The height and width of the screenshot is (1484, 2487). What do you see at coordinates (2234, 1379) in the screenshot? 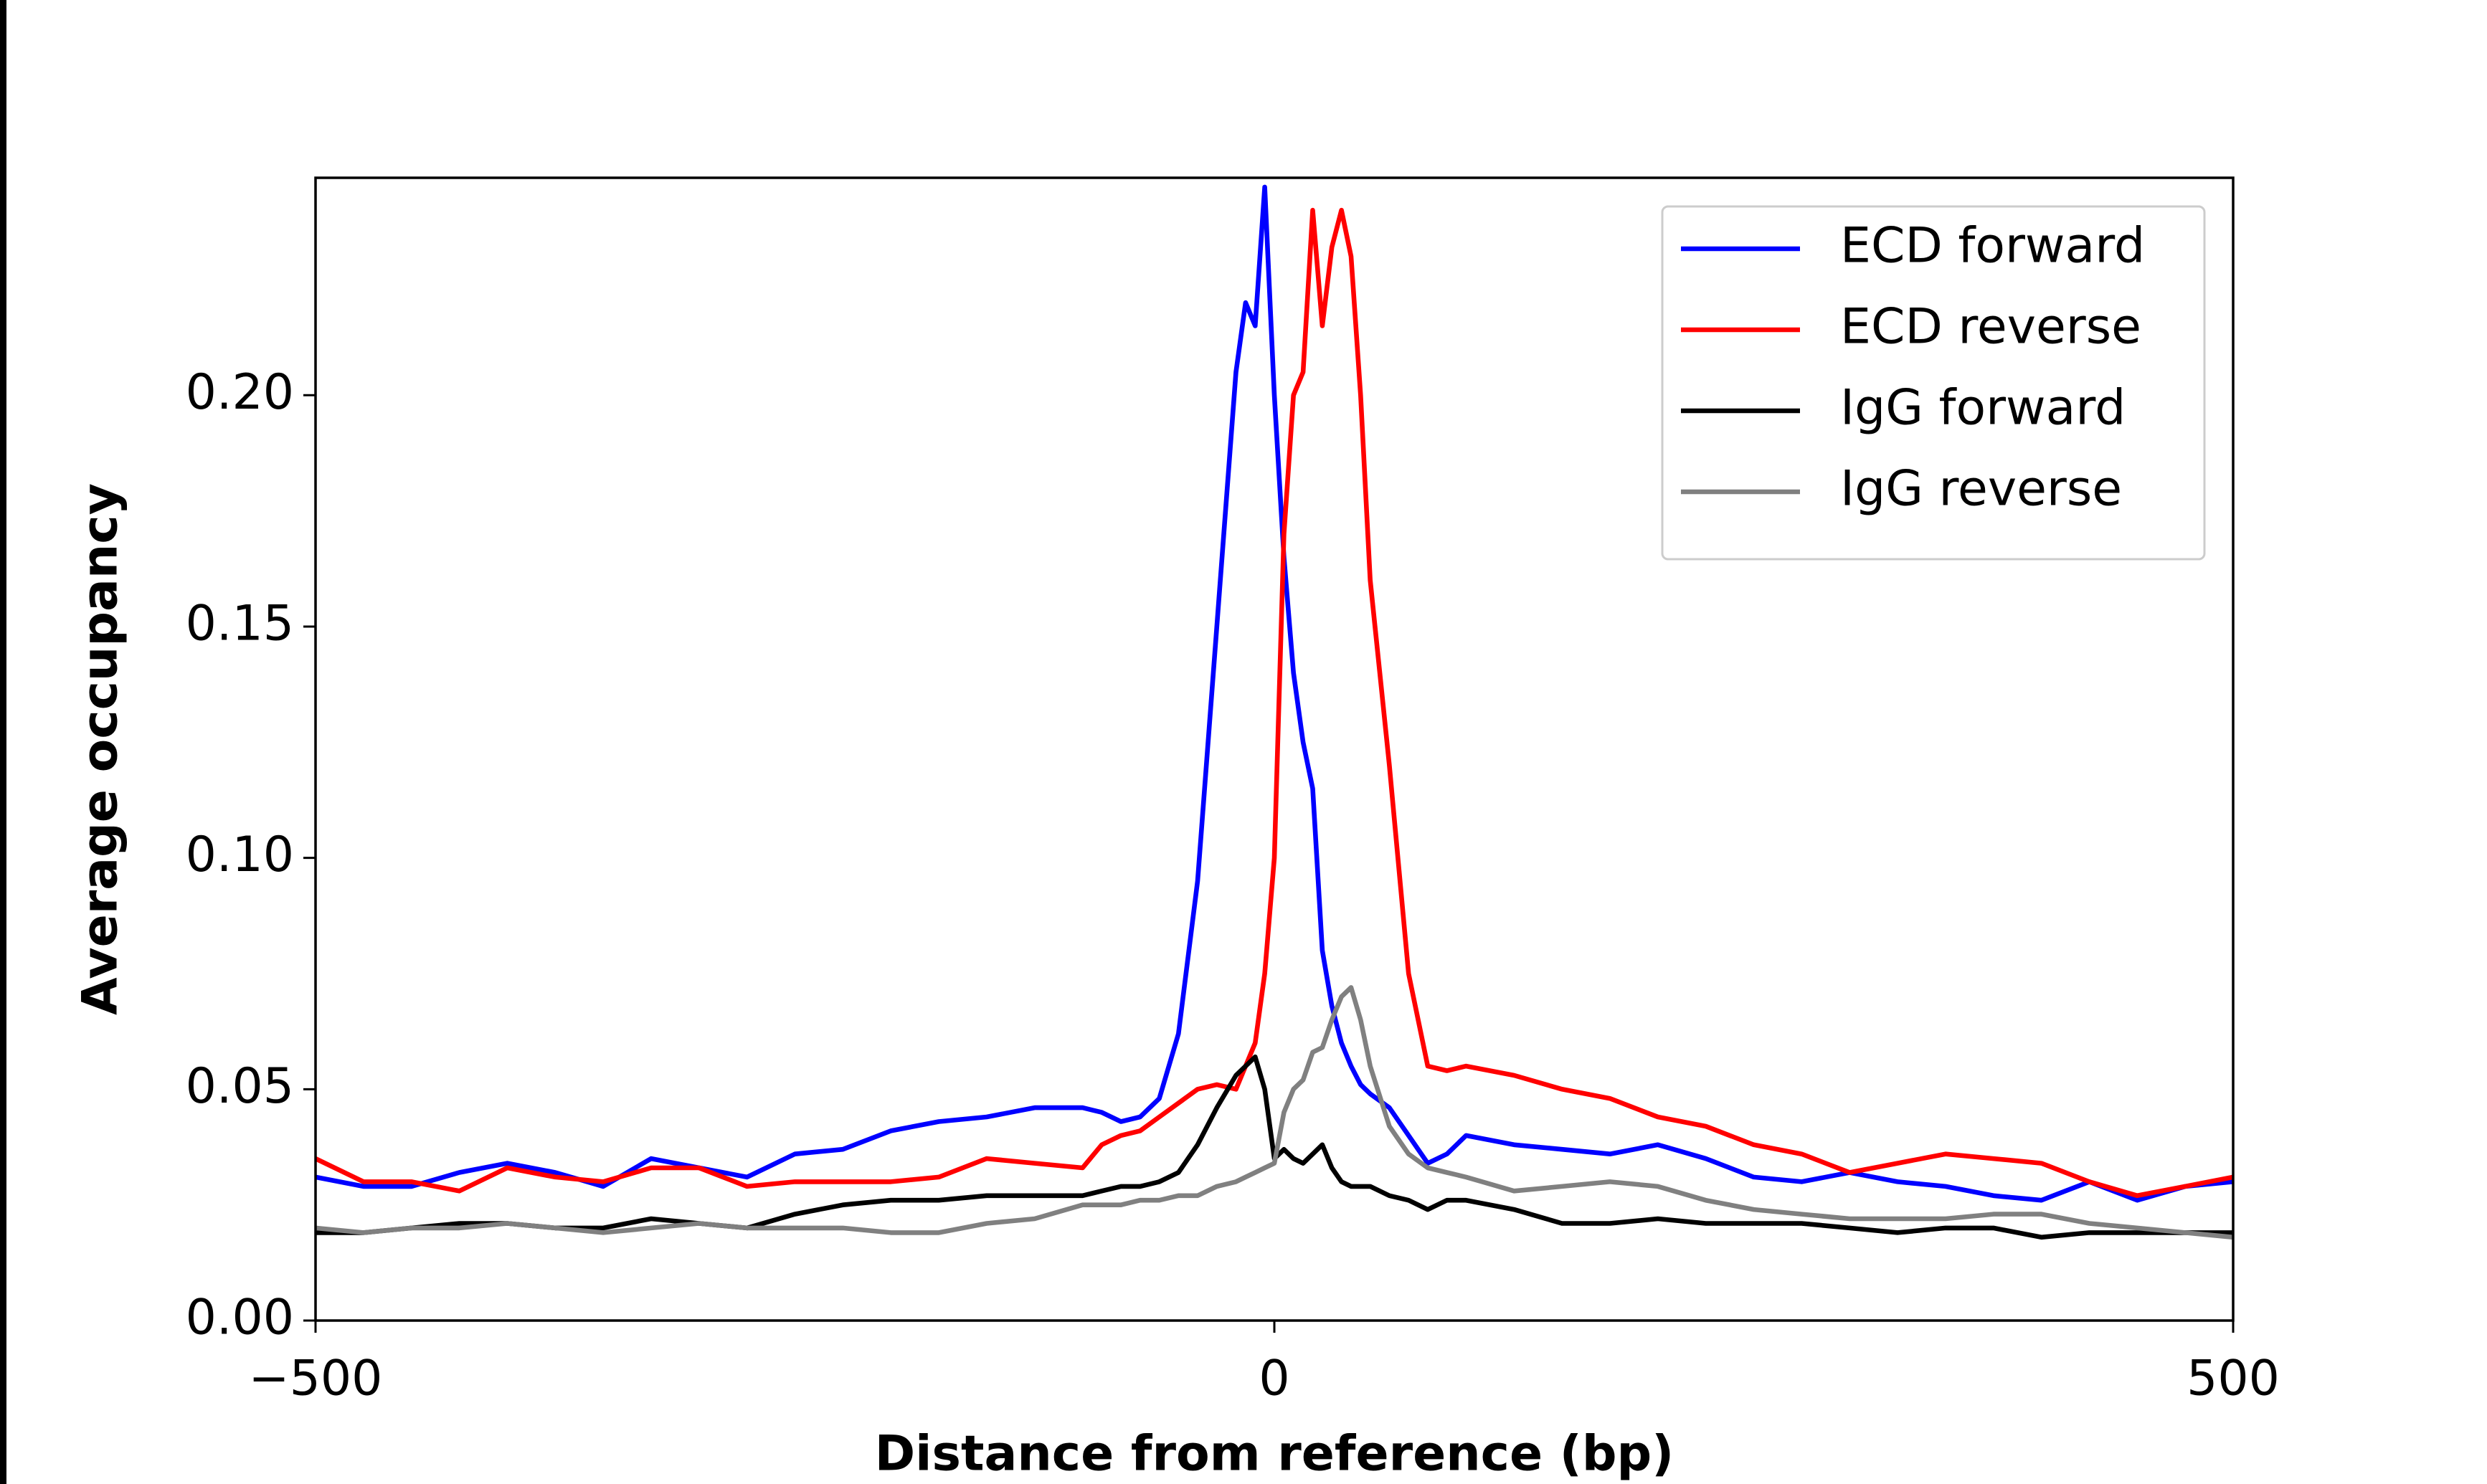
I see `x-tick-label: 500` at bounding box center [2234, 1379].